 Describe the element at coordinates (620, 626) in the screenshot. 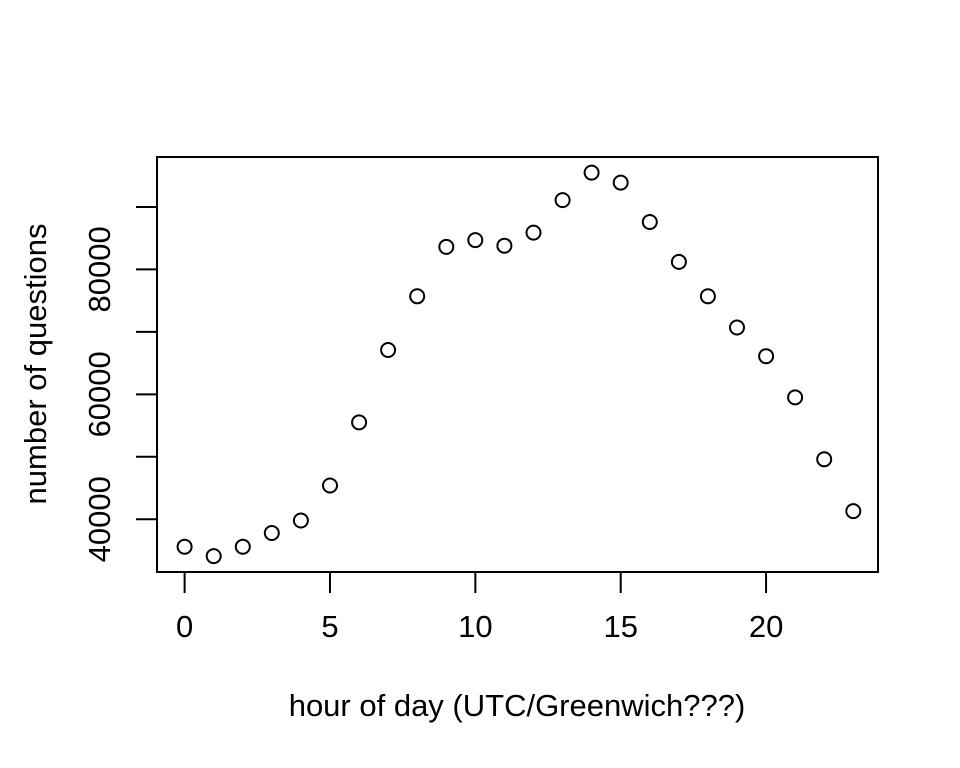

I see `x-tick-label: 15` at that location.